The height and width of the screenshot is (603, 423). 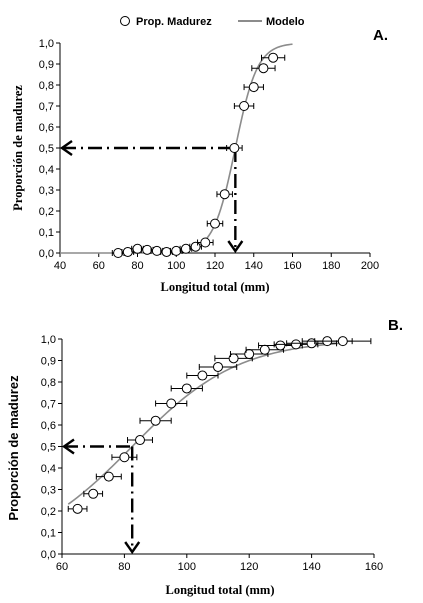 What do you see at coordinates (125, 21) in the screenshot?
I see `legend-marker-icon` at bounding box center [125, 21].